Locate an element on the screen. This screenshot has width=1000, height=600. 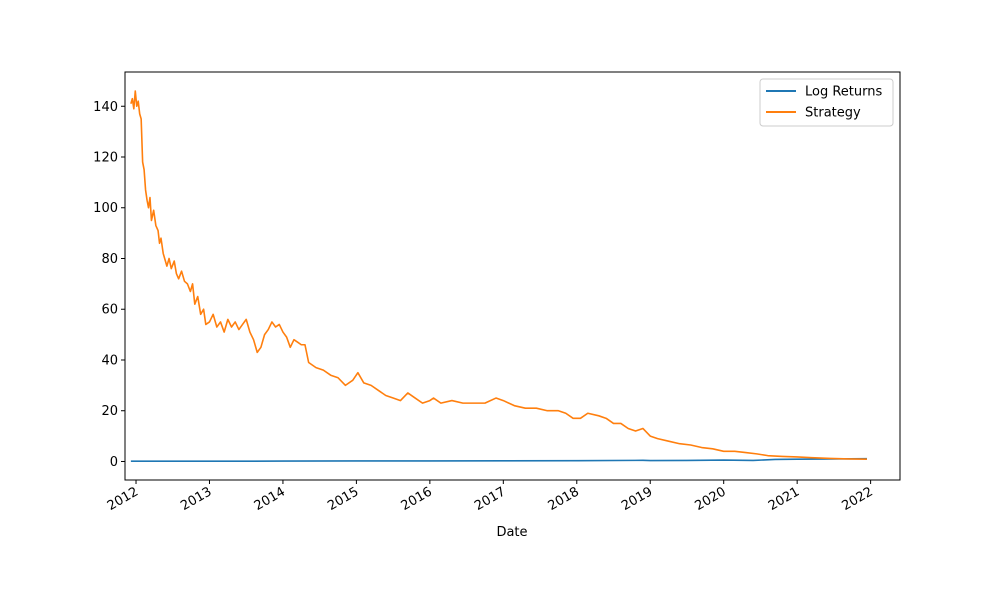
x-tick-label-7: 2018 is located at coordinates (564, 499).